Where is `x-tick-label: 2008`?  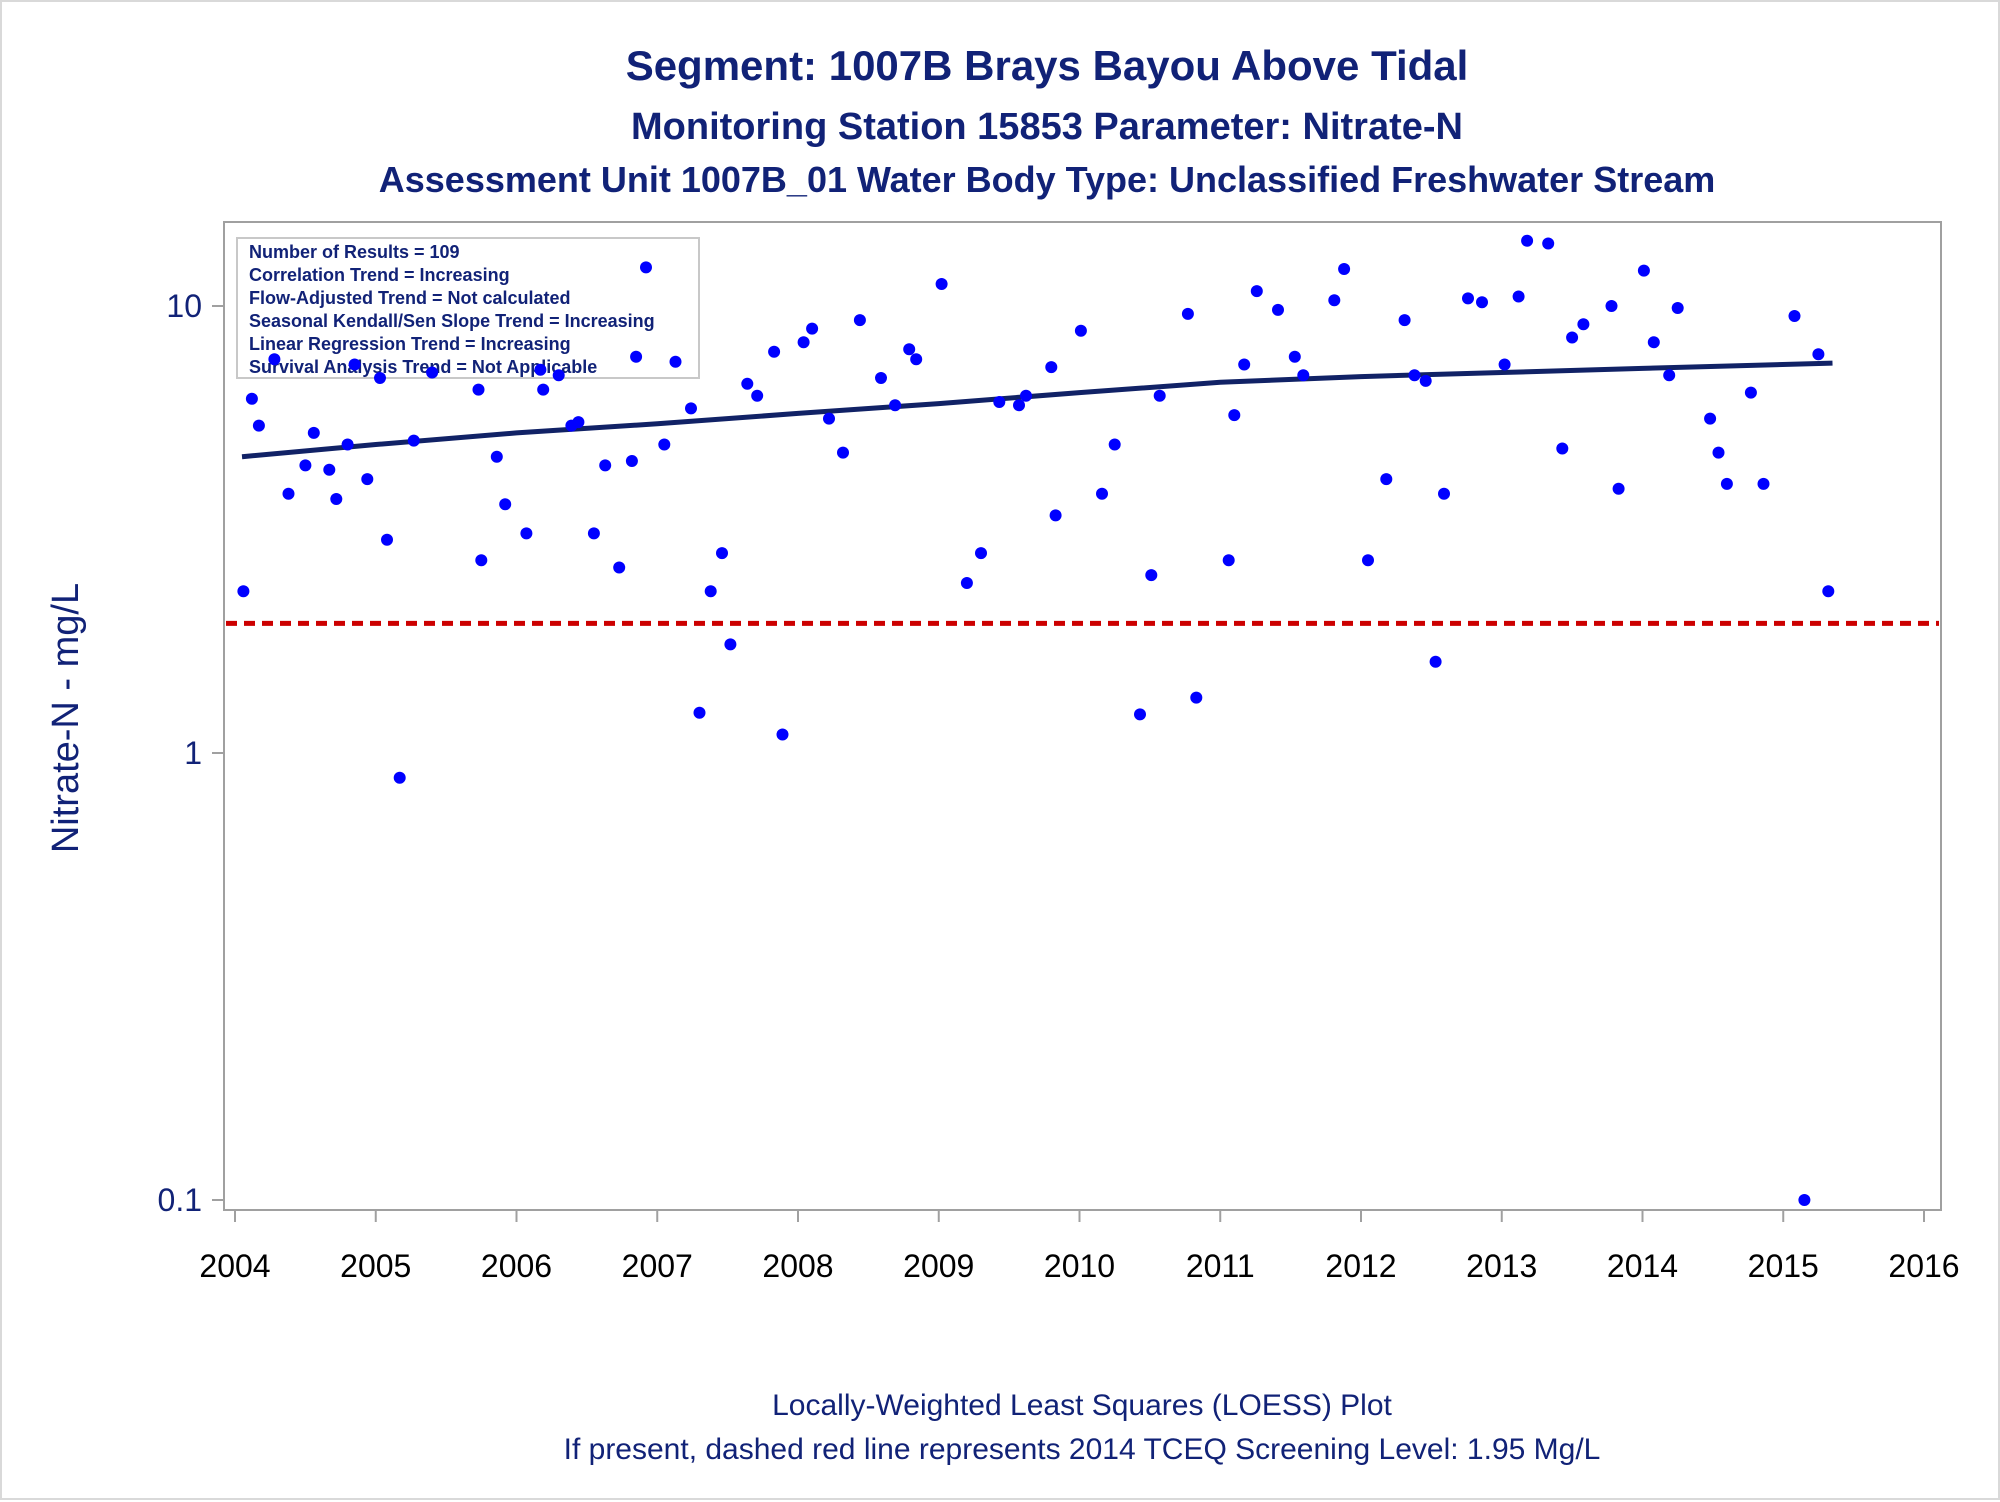 x-tick-label: 2008 is located at coordinates (797, 1266).